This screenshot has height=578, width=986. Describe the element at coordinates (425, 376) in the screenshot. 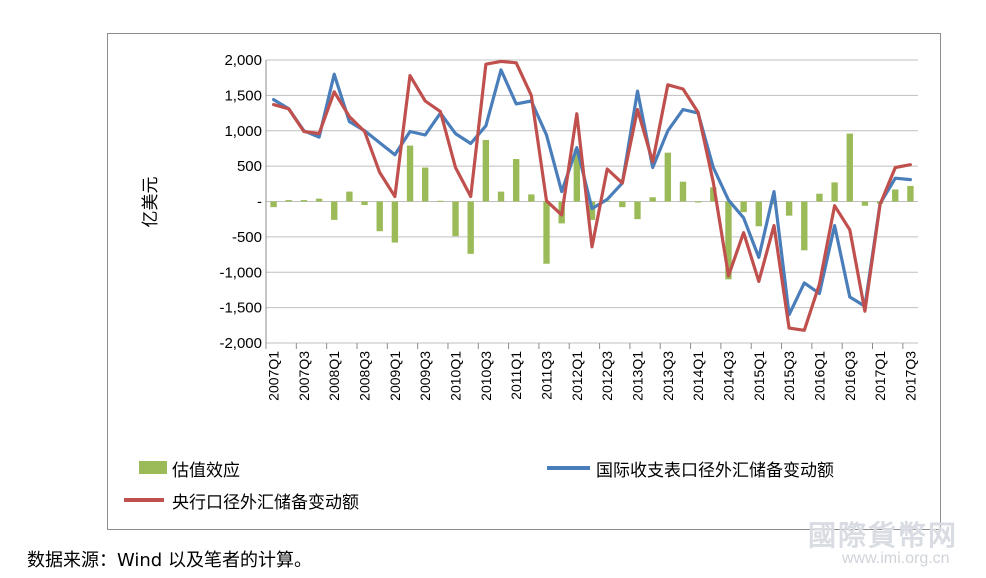

I see `x-tick-label: 2009Q3` at that location.